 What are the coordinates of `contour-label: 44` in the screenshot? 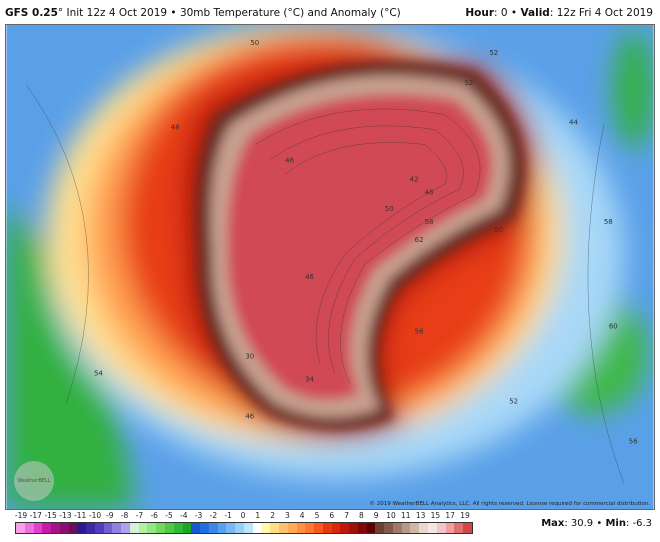 It's located at (573, 123).